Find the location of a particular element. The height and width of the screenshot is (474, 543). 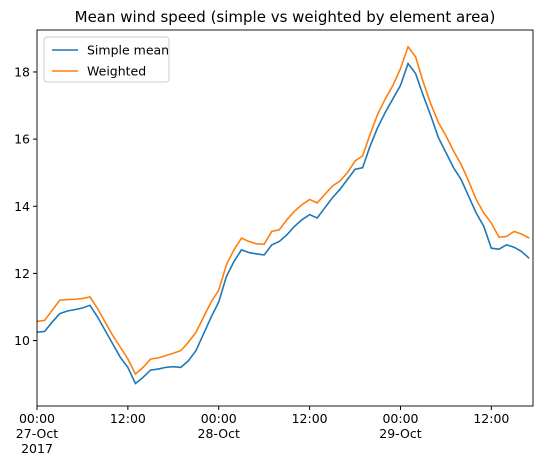

y-tick-label: 18 is located at coordinates (22, 71).